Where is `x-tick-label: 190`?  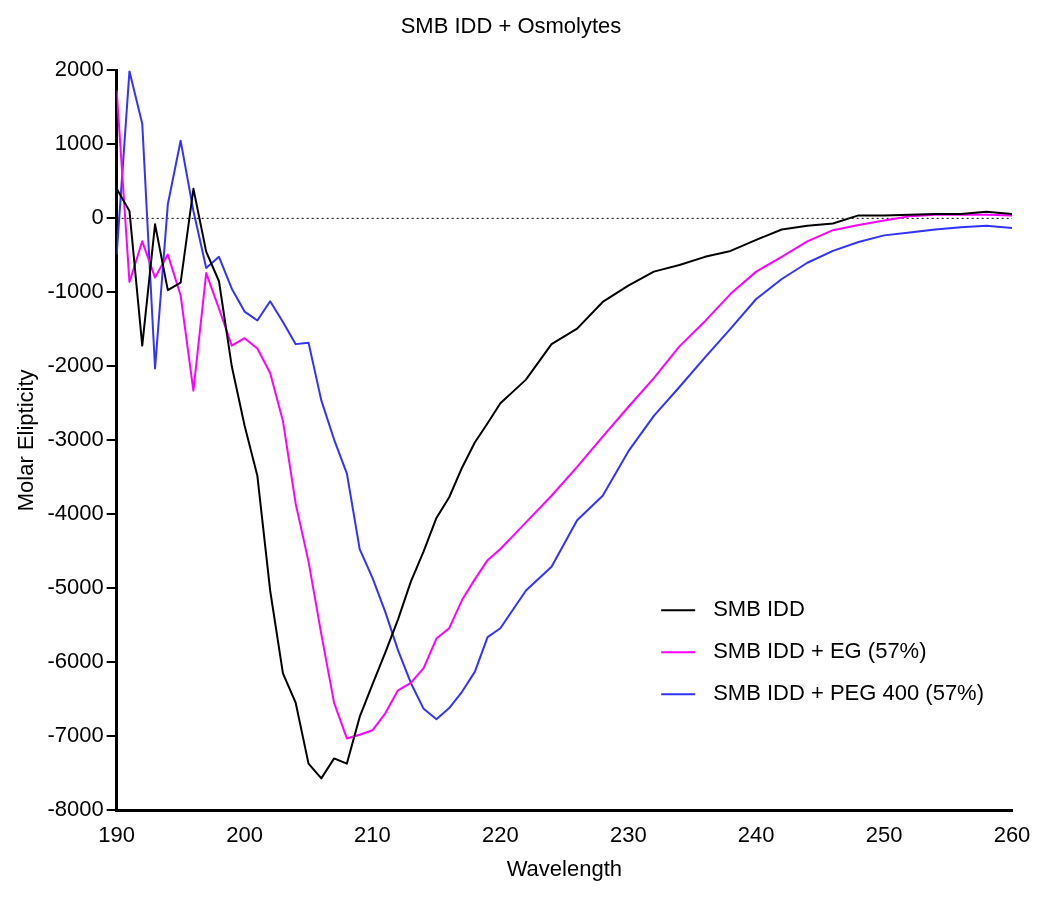
x-tick-label: 190 is located at coordinates (117, 835).